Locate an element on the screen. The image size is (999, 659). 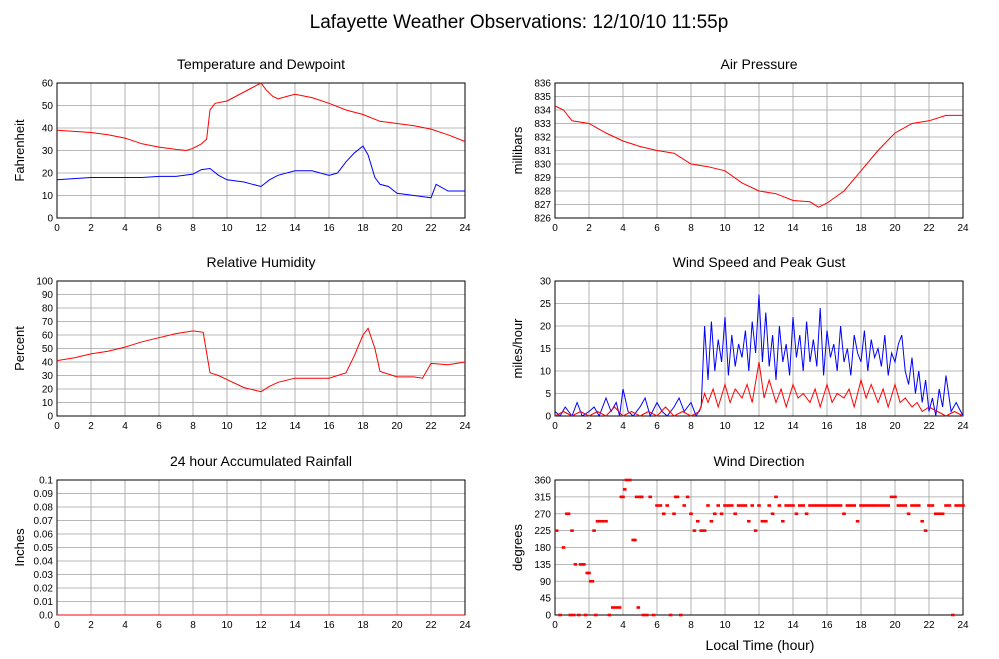
y-tick-label: 10 is located at coordinates (48, 196).